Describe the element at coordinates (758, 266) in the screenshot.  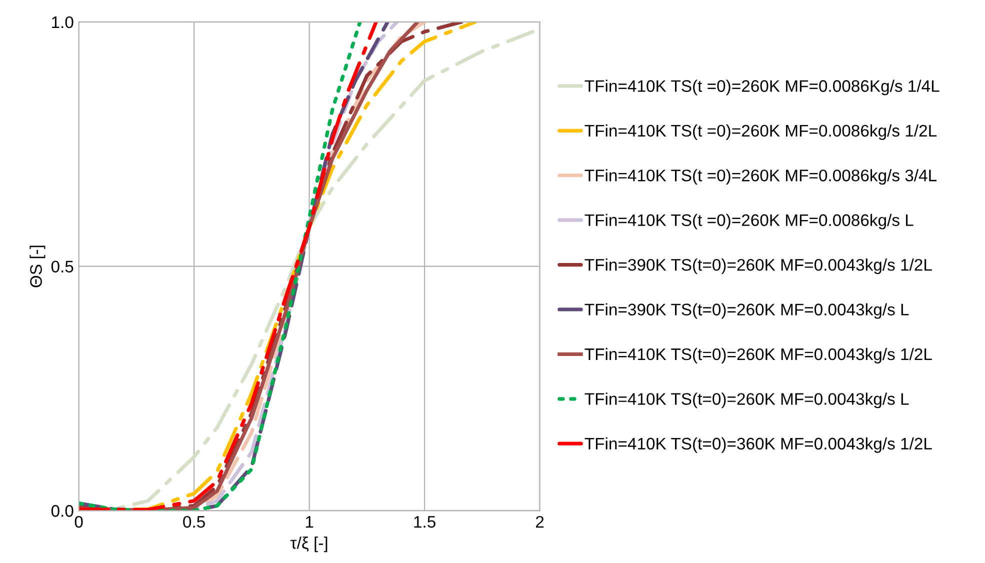
I see `legend-label: TFin=390K TS(t=0)=260K MF=0.0043kg/s 1/2L` at that location.